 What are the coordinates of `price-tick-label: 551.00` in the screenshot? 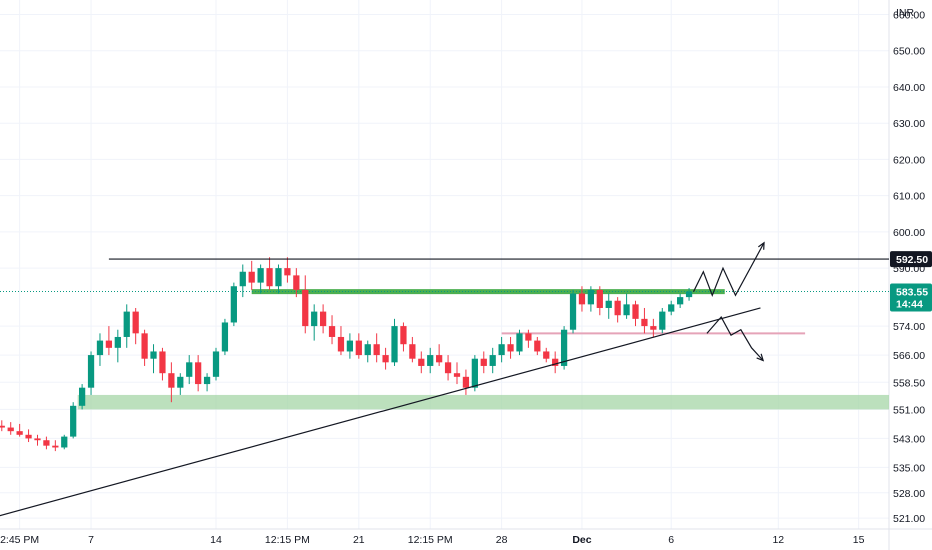 It's located at (909, 410).